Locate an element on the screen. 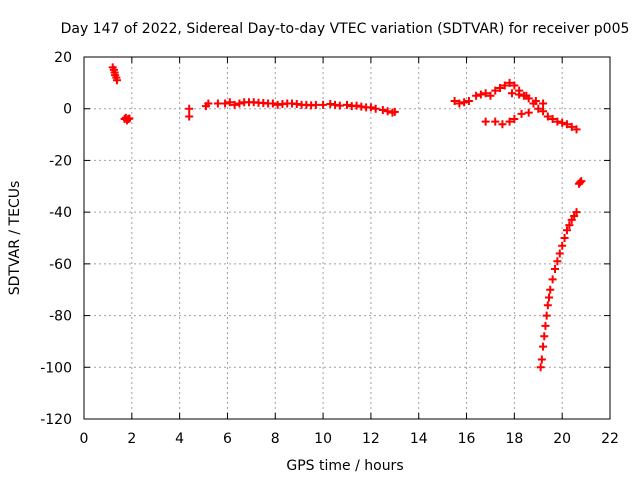 The width and height of the screenshot is (640, 480). series-early-low is located at coordinates (127, 119).